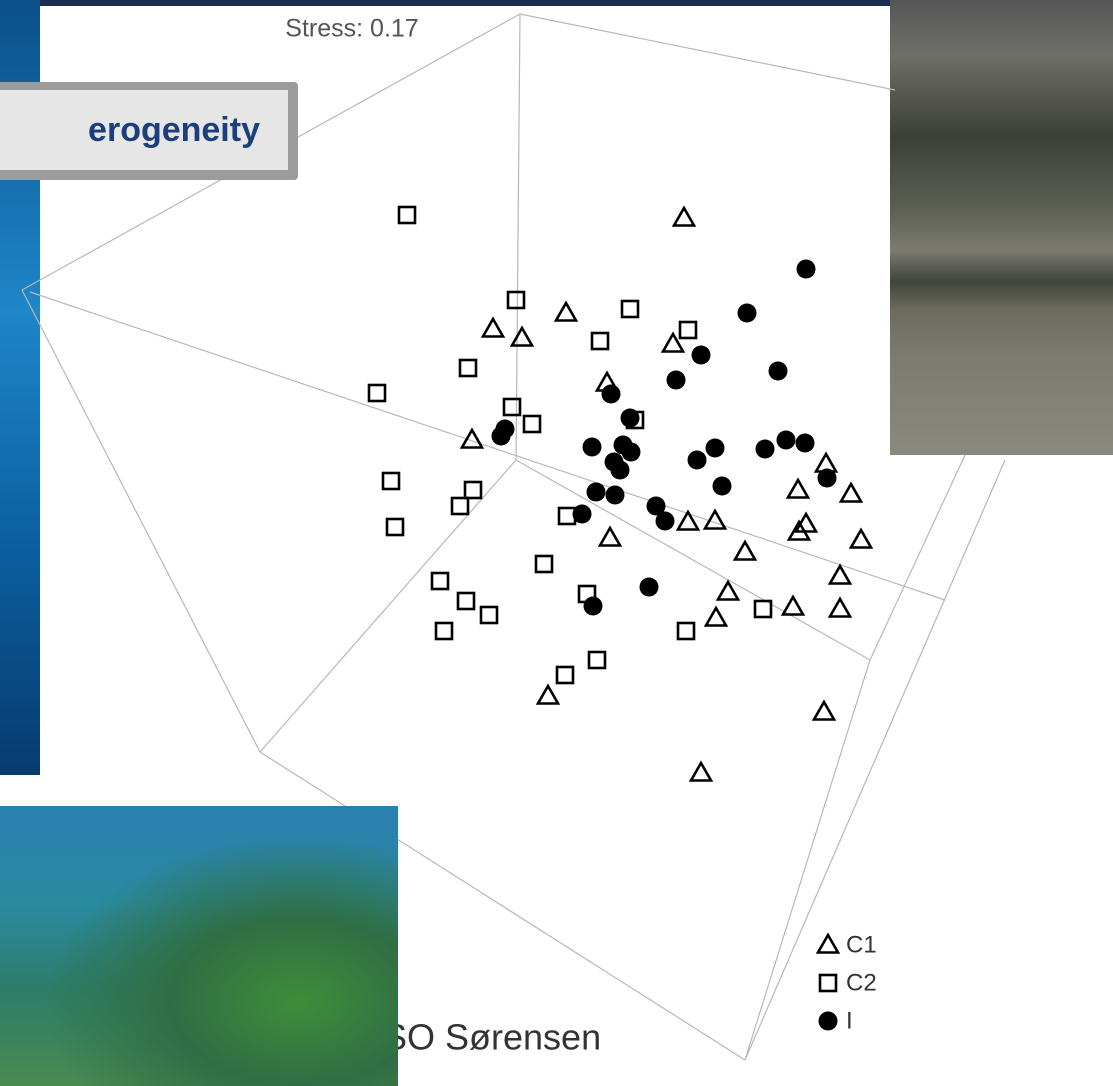 The width and height of the screenshot is (1113, 1086). What do you see at coordinates (861, 944) in the screenshot?
I see `legend-label: C1` at bounding box center [861, 944].